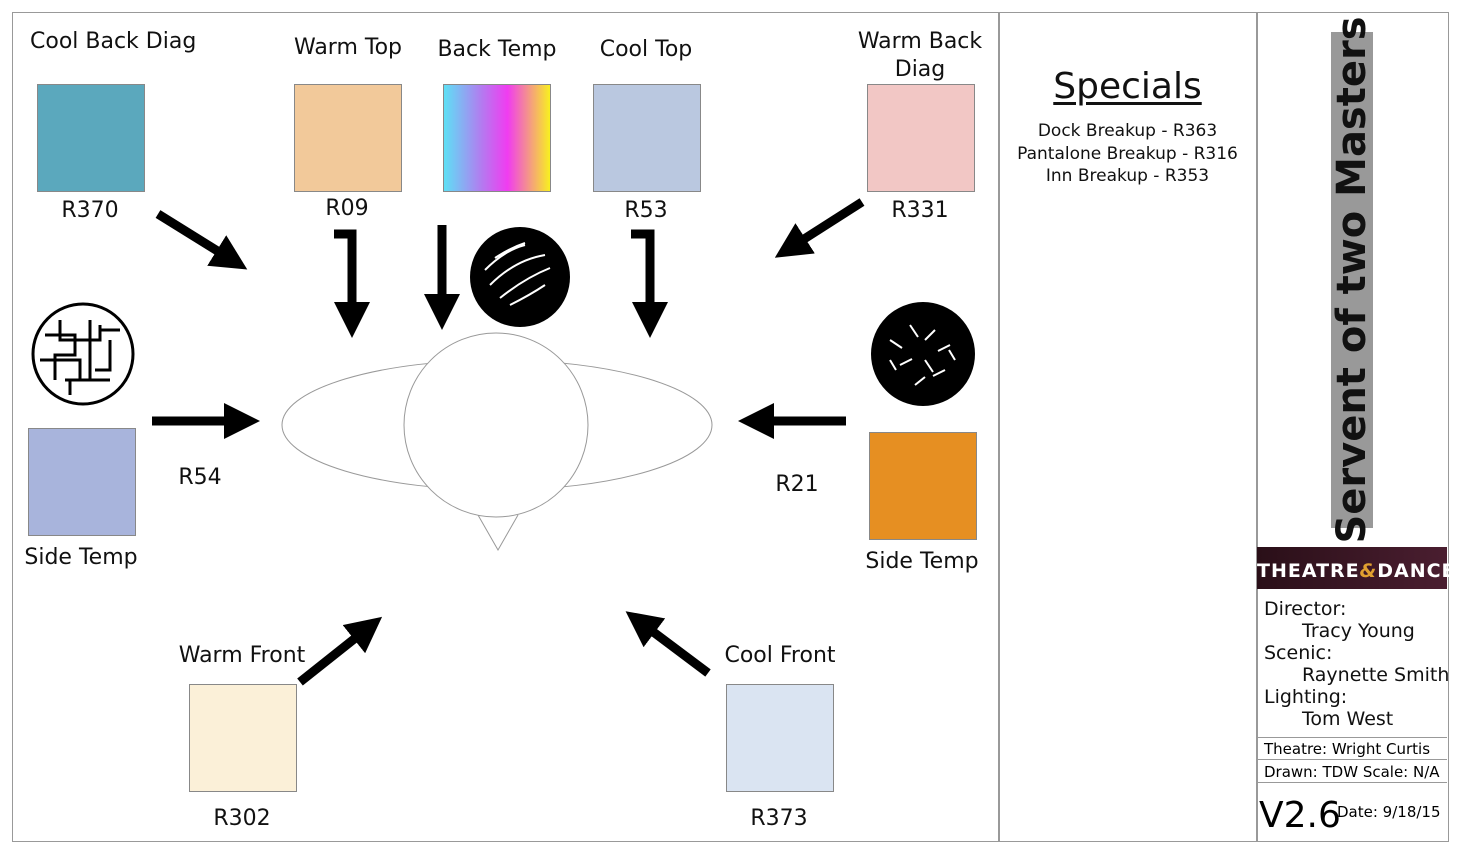 This screenshot has width=1458, height=850. Describe the element at coordinates (923, 486) in the screenshot. I see `swatch-side-temp-right` at that location.